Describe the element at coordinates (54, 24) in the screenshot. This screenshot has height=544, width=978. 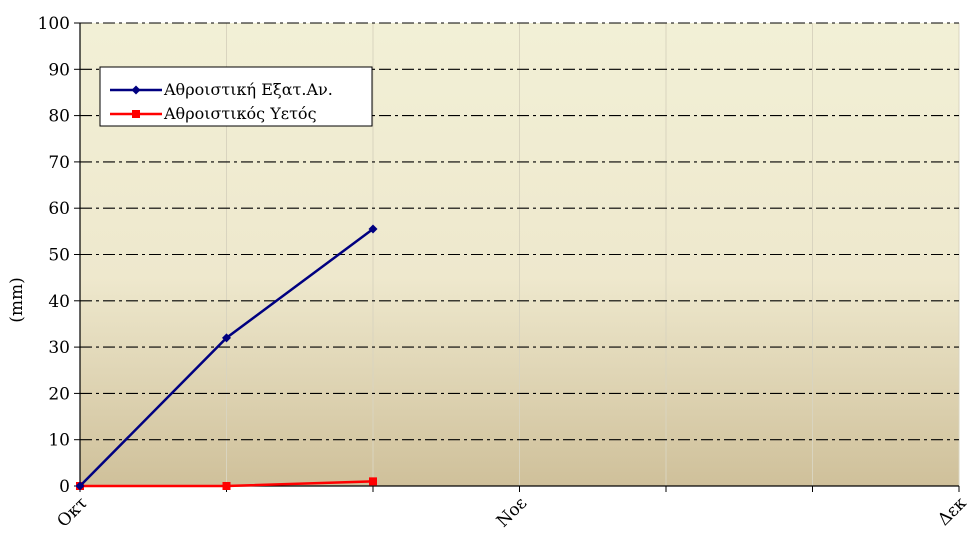
I see `y-tick-label: 100` at that location.